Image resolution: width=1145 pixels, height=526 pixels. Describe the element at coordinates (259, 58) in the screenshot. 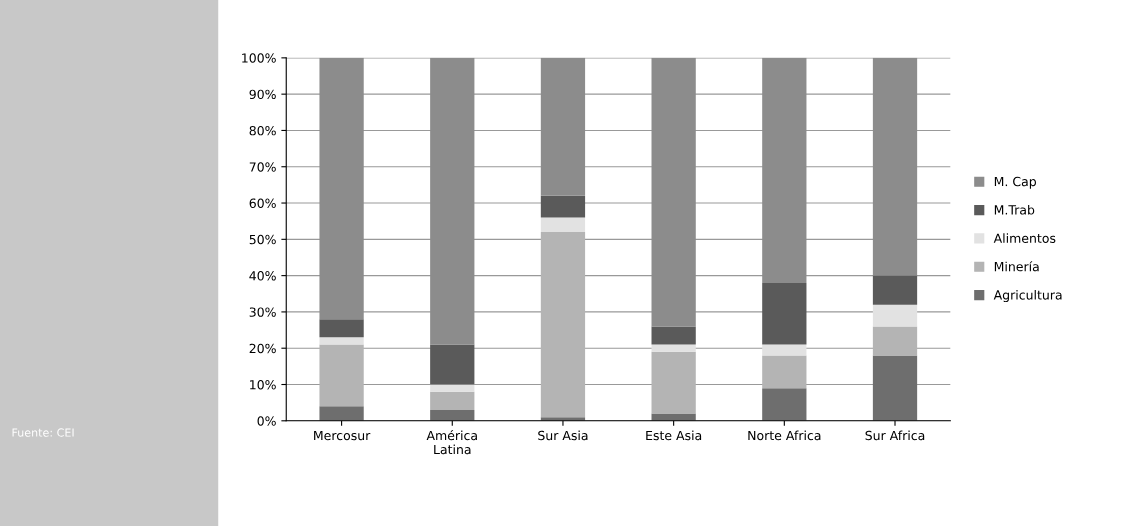

I see `y-tick-label: 100%` at that location.